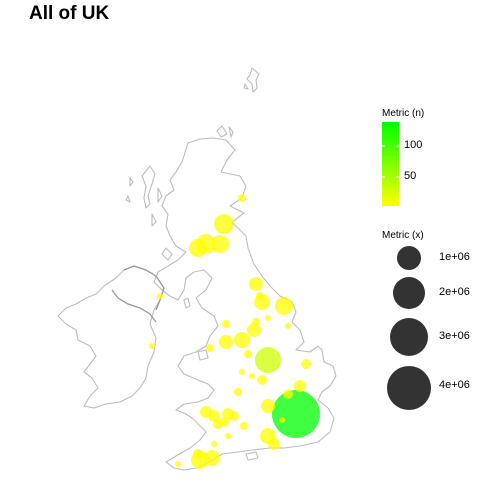 Image resolution: width=504 pixels, height=504 pixels. Describe the element at coordinates (454, 385) in the screenshot. I see `size-tick-label-4: 4e+06` at that location.